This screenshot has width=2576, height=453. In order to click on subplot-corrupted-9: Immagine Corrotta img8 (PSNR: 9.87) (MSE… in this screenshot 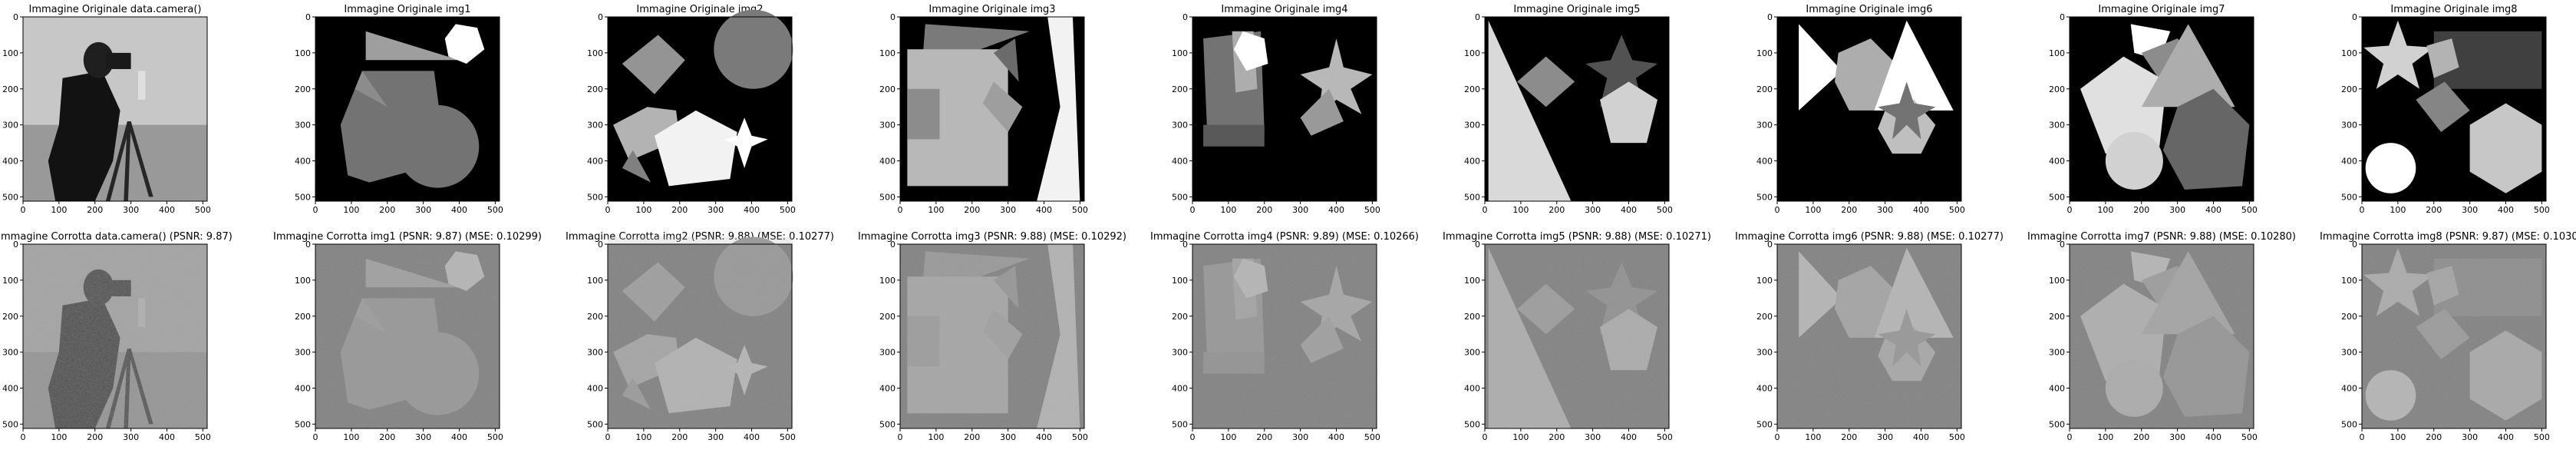, I will do `click(2448, 336)`.